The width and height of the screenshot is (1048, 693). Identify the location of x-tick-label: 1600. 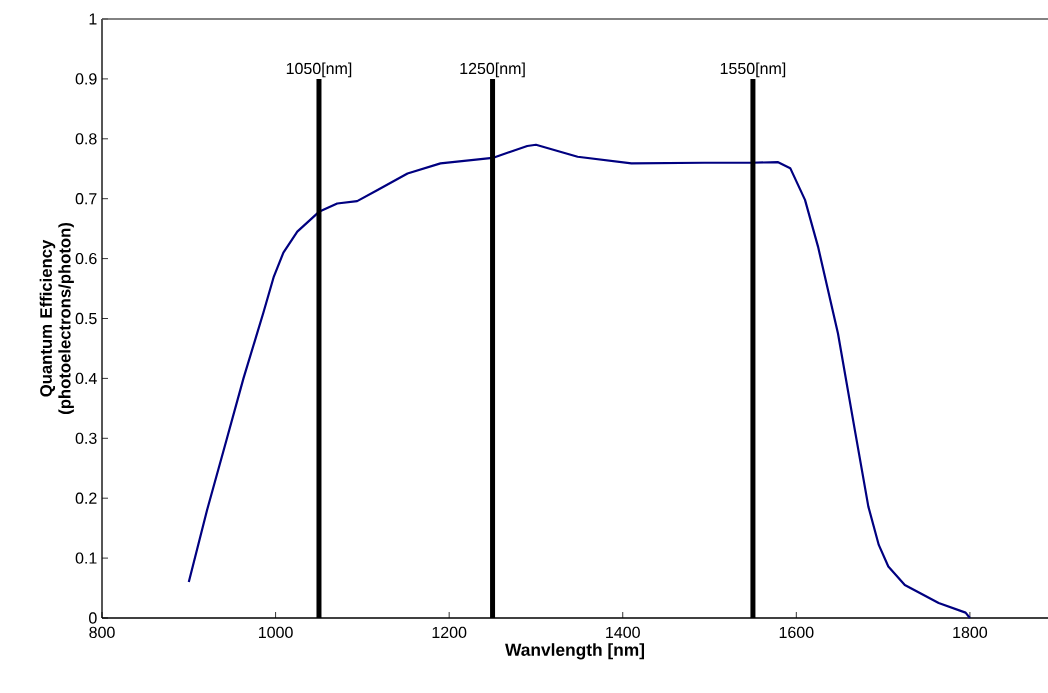
(796, 632).